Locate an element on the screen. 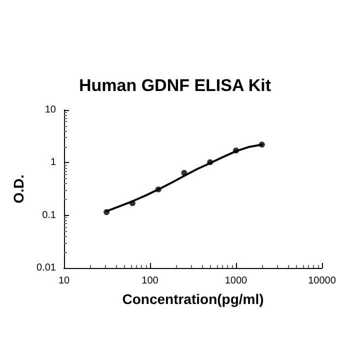  x-tick-label: 1000 is located at coordinates (236, 281).